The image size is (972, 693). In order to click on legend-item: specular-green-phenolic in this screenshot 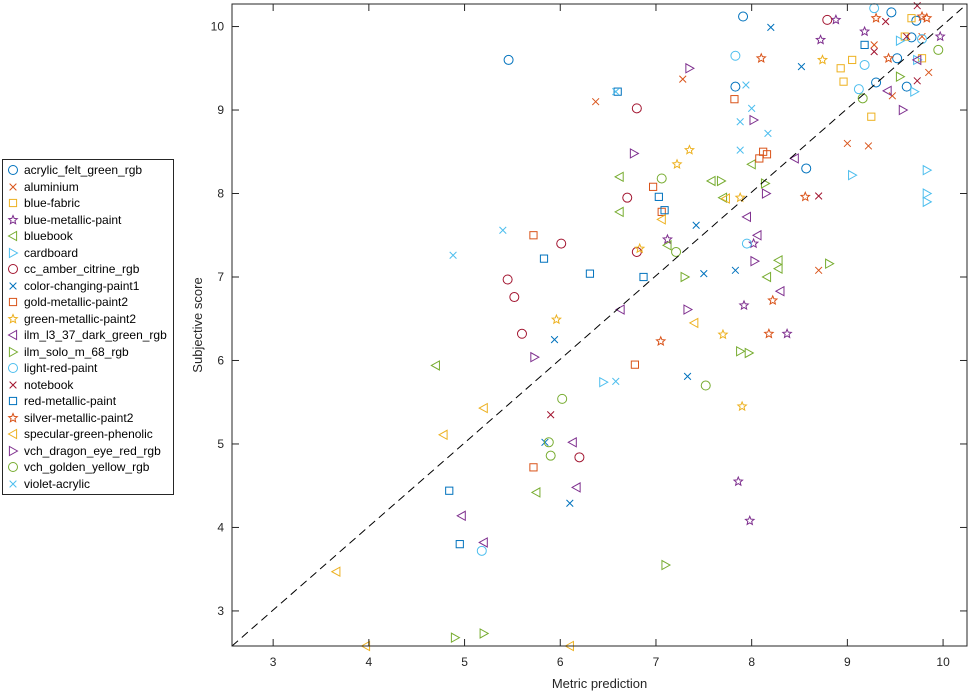, I will do `click(88, 434)`.